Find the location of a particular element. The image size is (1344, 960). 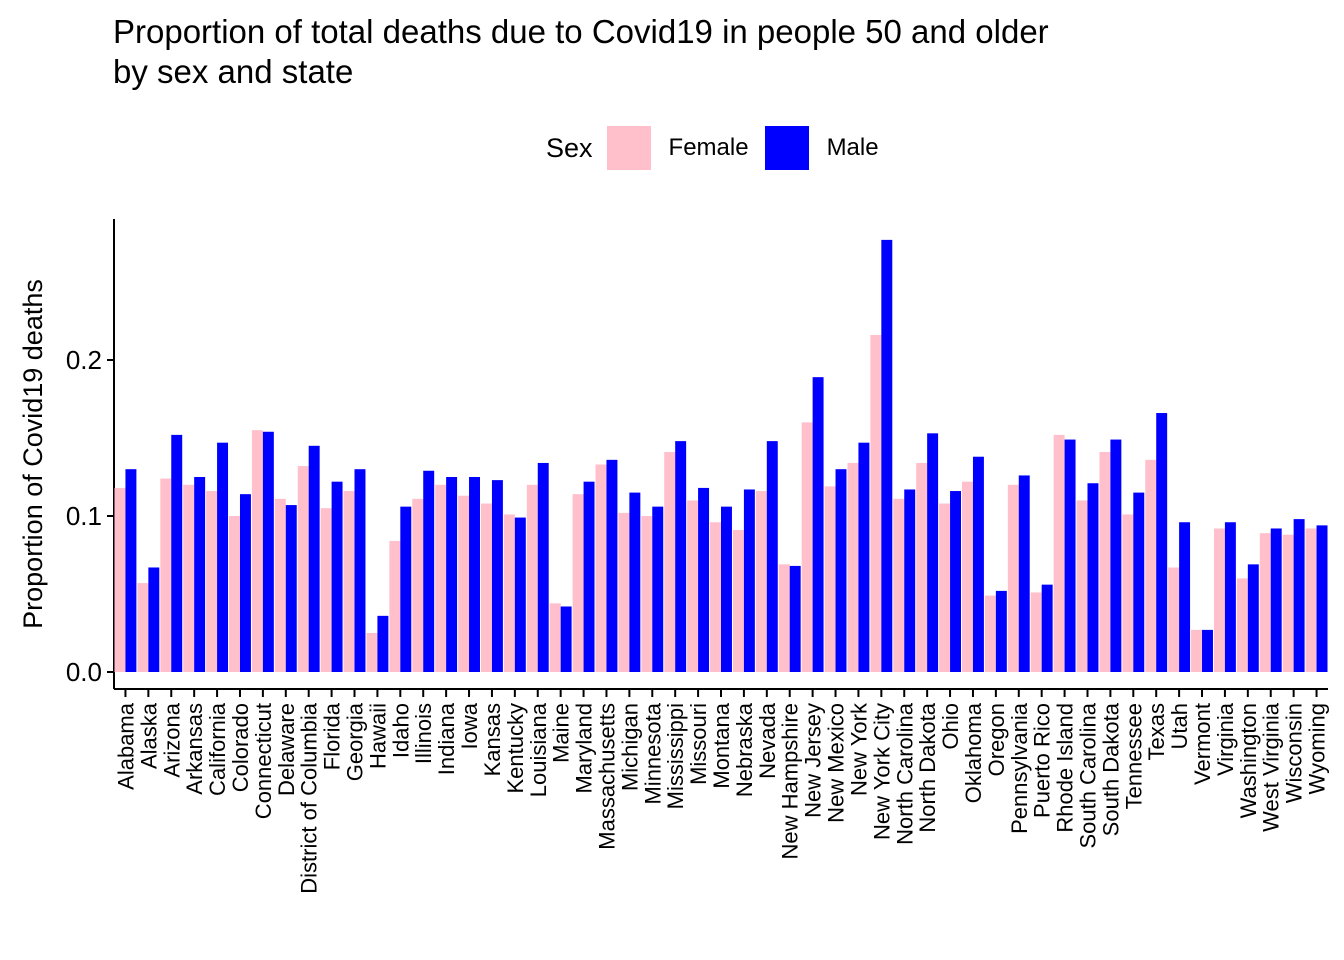

legend-key-male is located at coordinates (786, 148).